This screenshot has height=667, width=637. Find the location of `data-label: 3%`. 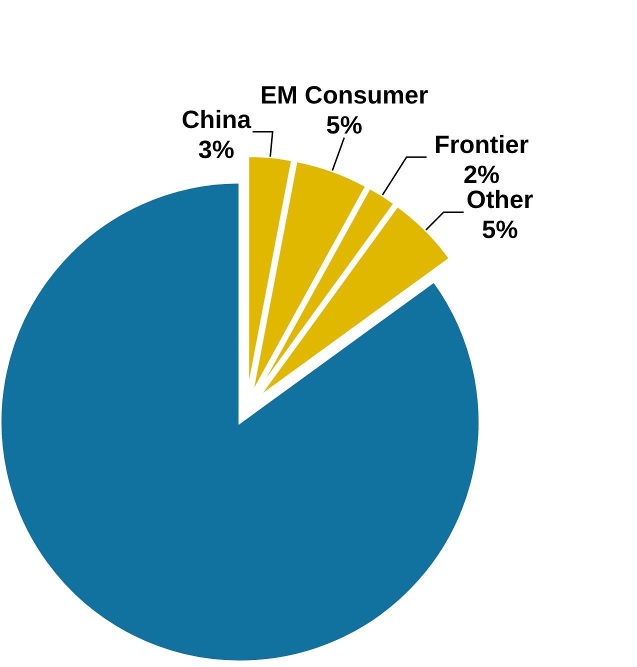

data-label: 3% is located at coordinates (216, 150).